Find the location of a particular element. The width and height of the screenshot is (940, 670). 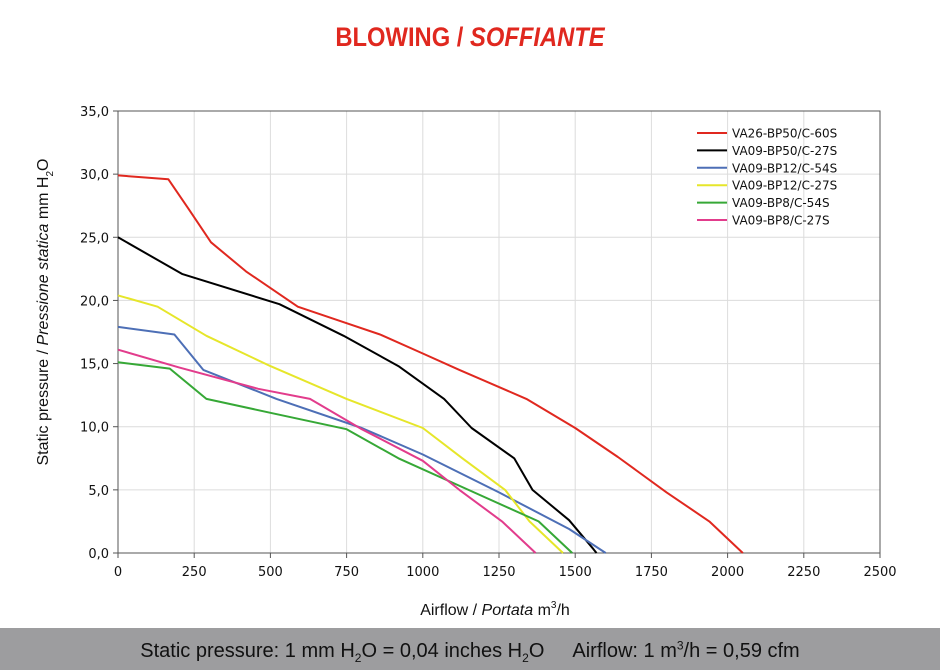

x-tick-label: 2000 is located at coordinates (727, 572).